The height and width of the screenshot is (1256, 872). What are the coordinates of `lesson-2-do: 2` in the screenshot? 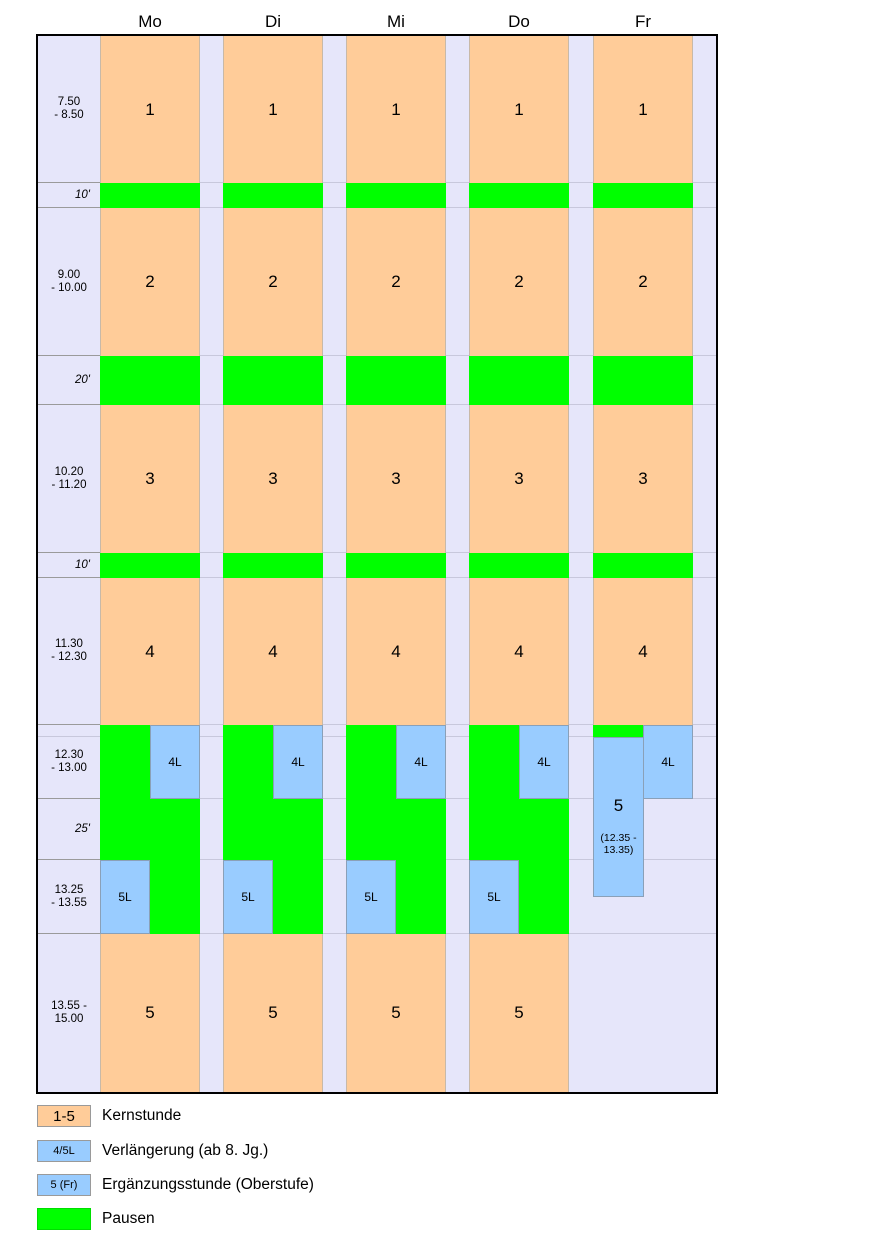 It's located at (519, 282).